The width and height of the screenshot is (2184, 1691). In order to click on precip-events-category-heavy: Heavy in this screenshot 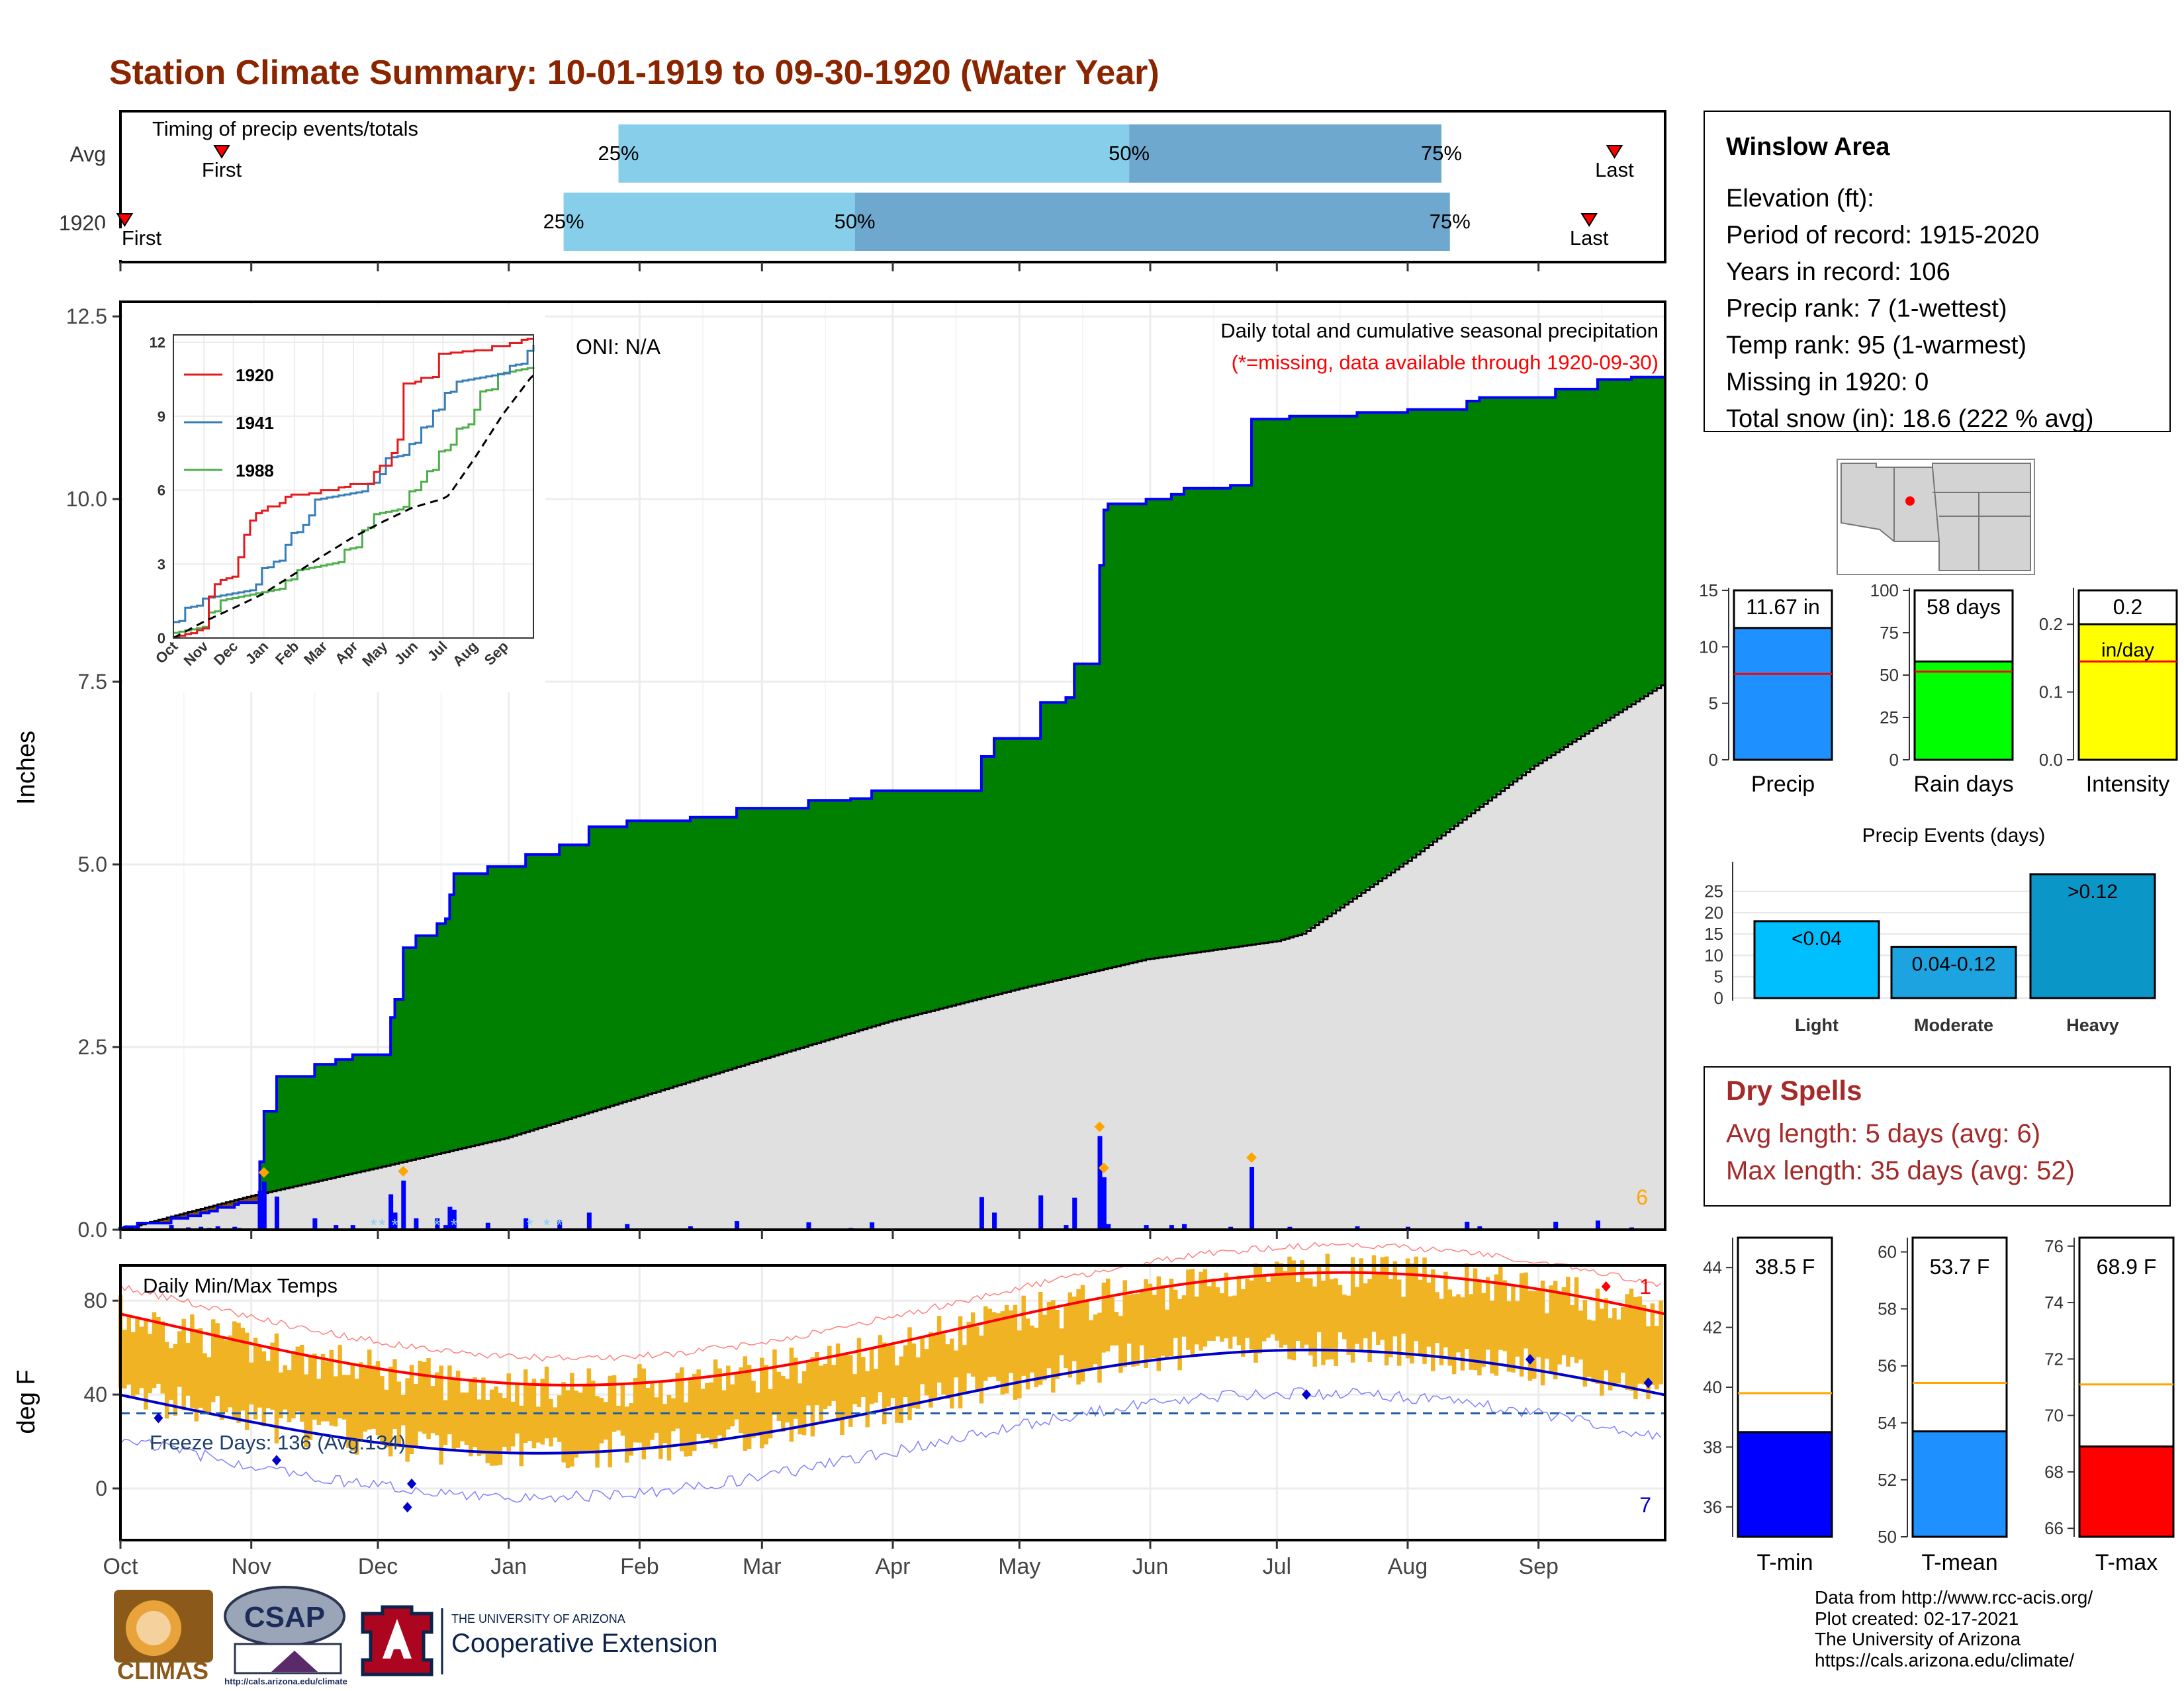, I will do `click(2092, 1025)`.